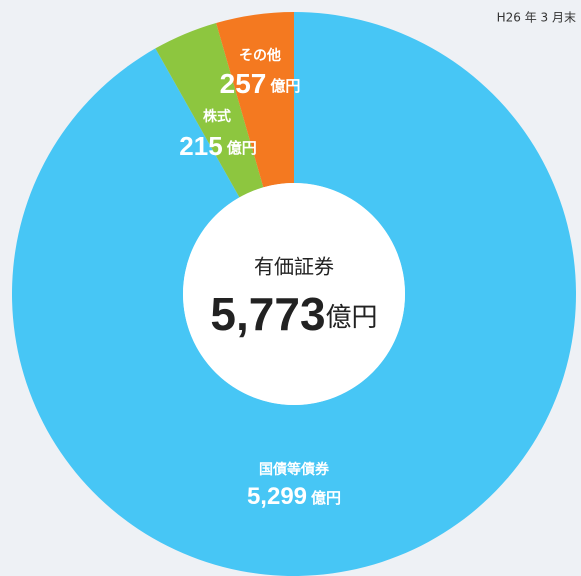  I want to click on slice-value: 215 億円, so click(217, 146).